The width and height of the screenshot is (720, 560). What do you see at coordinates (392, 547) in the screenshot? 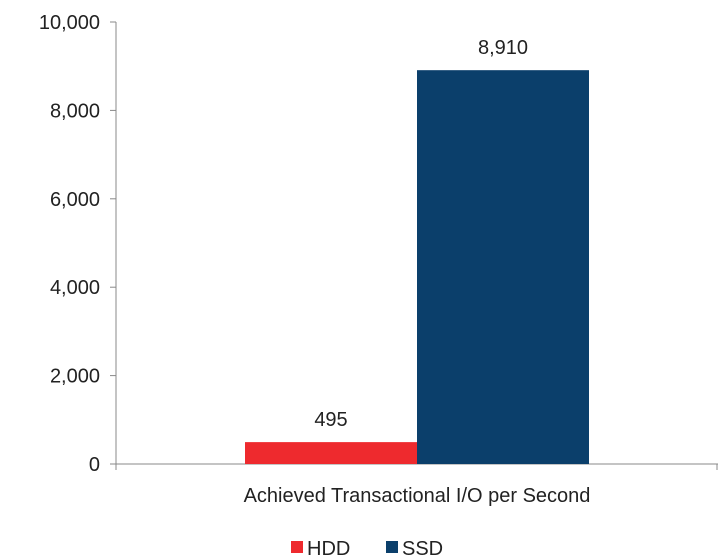
I see `legend-swatch-ssd` at bounding box center [392, 547].